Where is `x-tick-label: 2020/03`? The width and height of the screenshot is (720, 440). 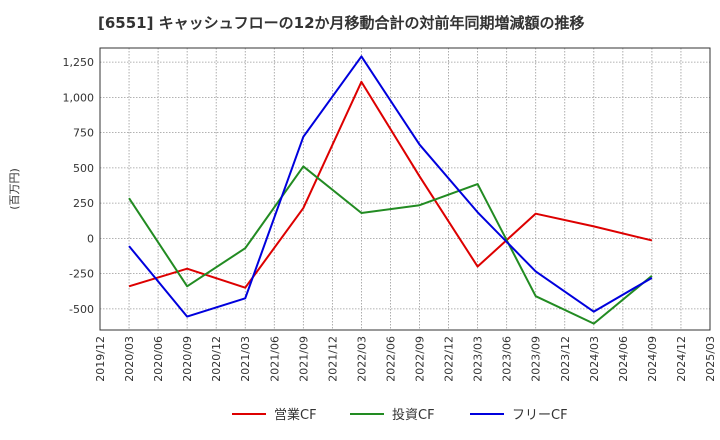 x-tick-label: 2020/03 is located at coordinates (129, 359).